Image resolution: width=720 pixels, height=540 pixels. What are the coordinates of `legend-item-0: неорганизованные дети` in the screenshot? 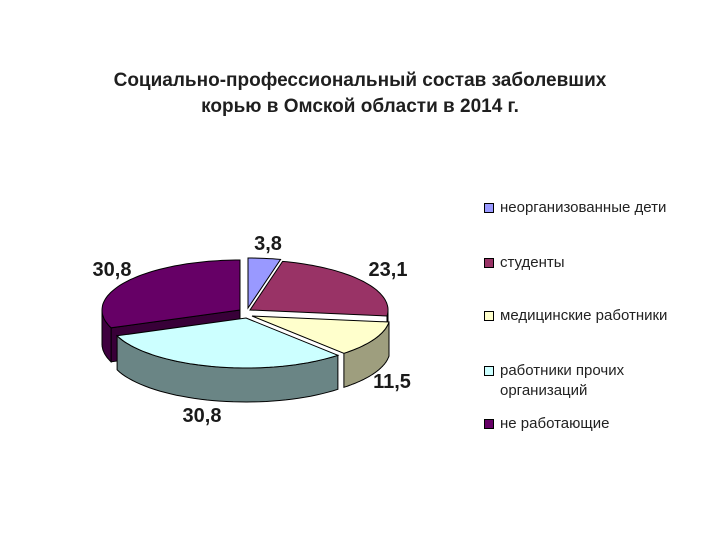 It's located at (592, 208).